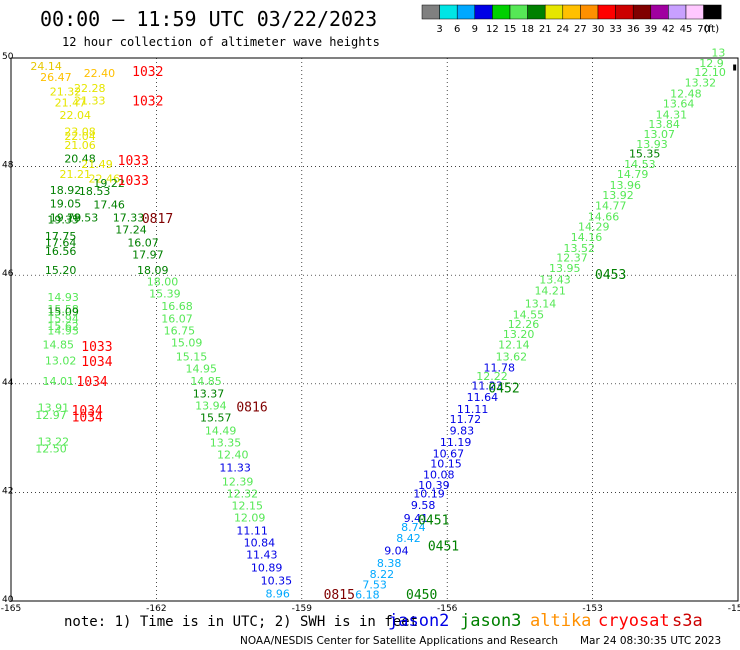  Describe the element at coordinates (462, 430) in the screenshot. I see `swh-value: 9.83` at that location.